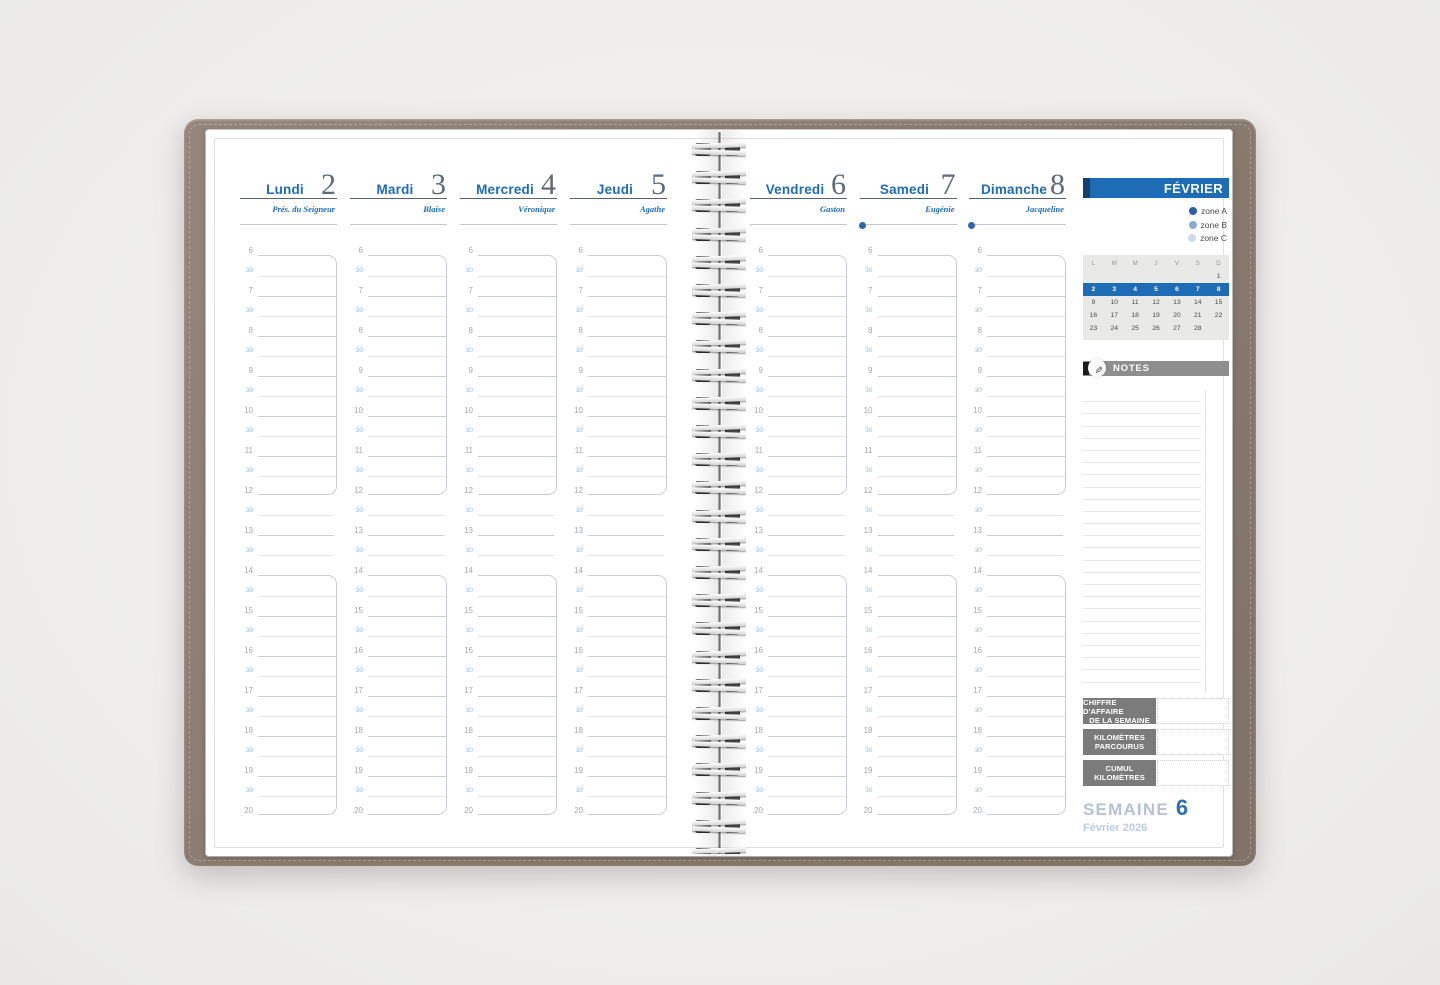 Image resolution: width=1440 pixels, height=985 pixels. What do you see at coordinates (1218, 315) in the screenshot?
I see `calendar-cell: 22` at bounding box center [1218, 315].